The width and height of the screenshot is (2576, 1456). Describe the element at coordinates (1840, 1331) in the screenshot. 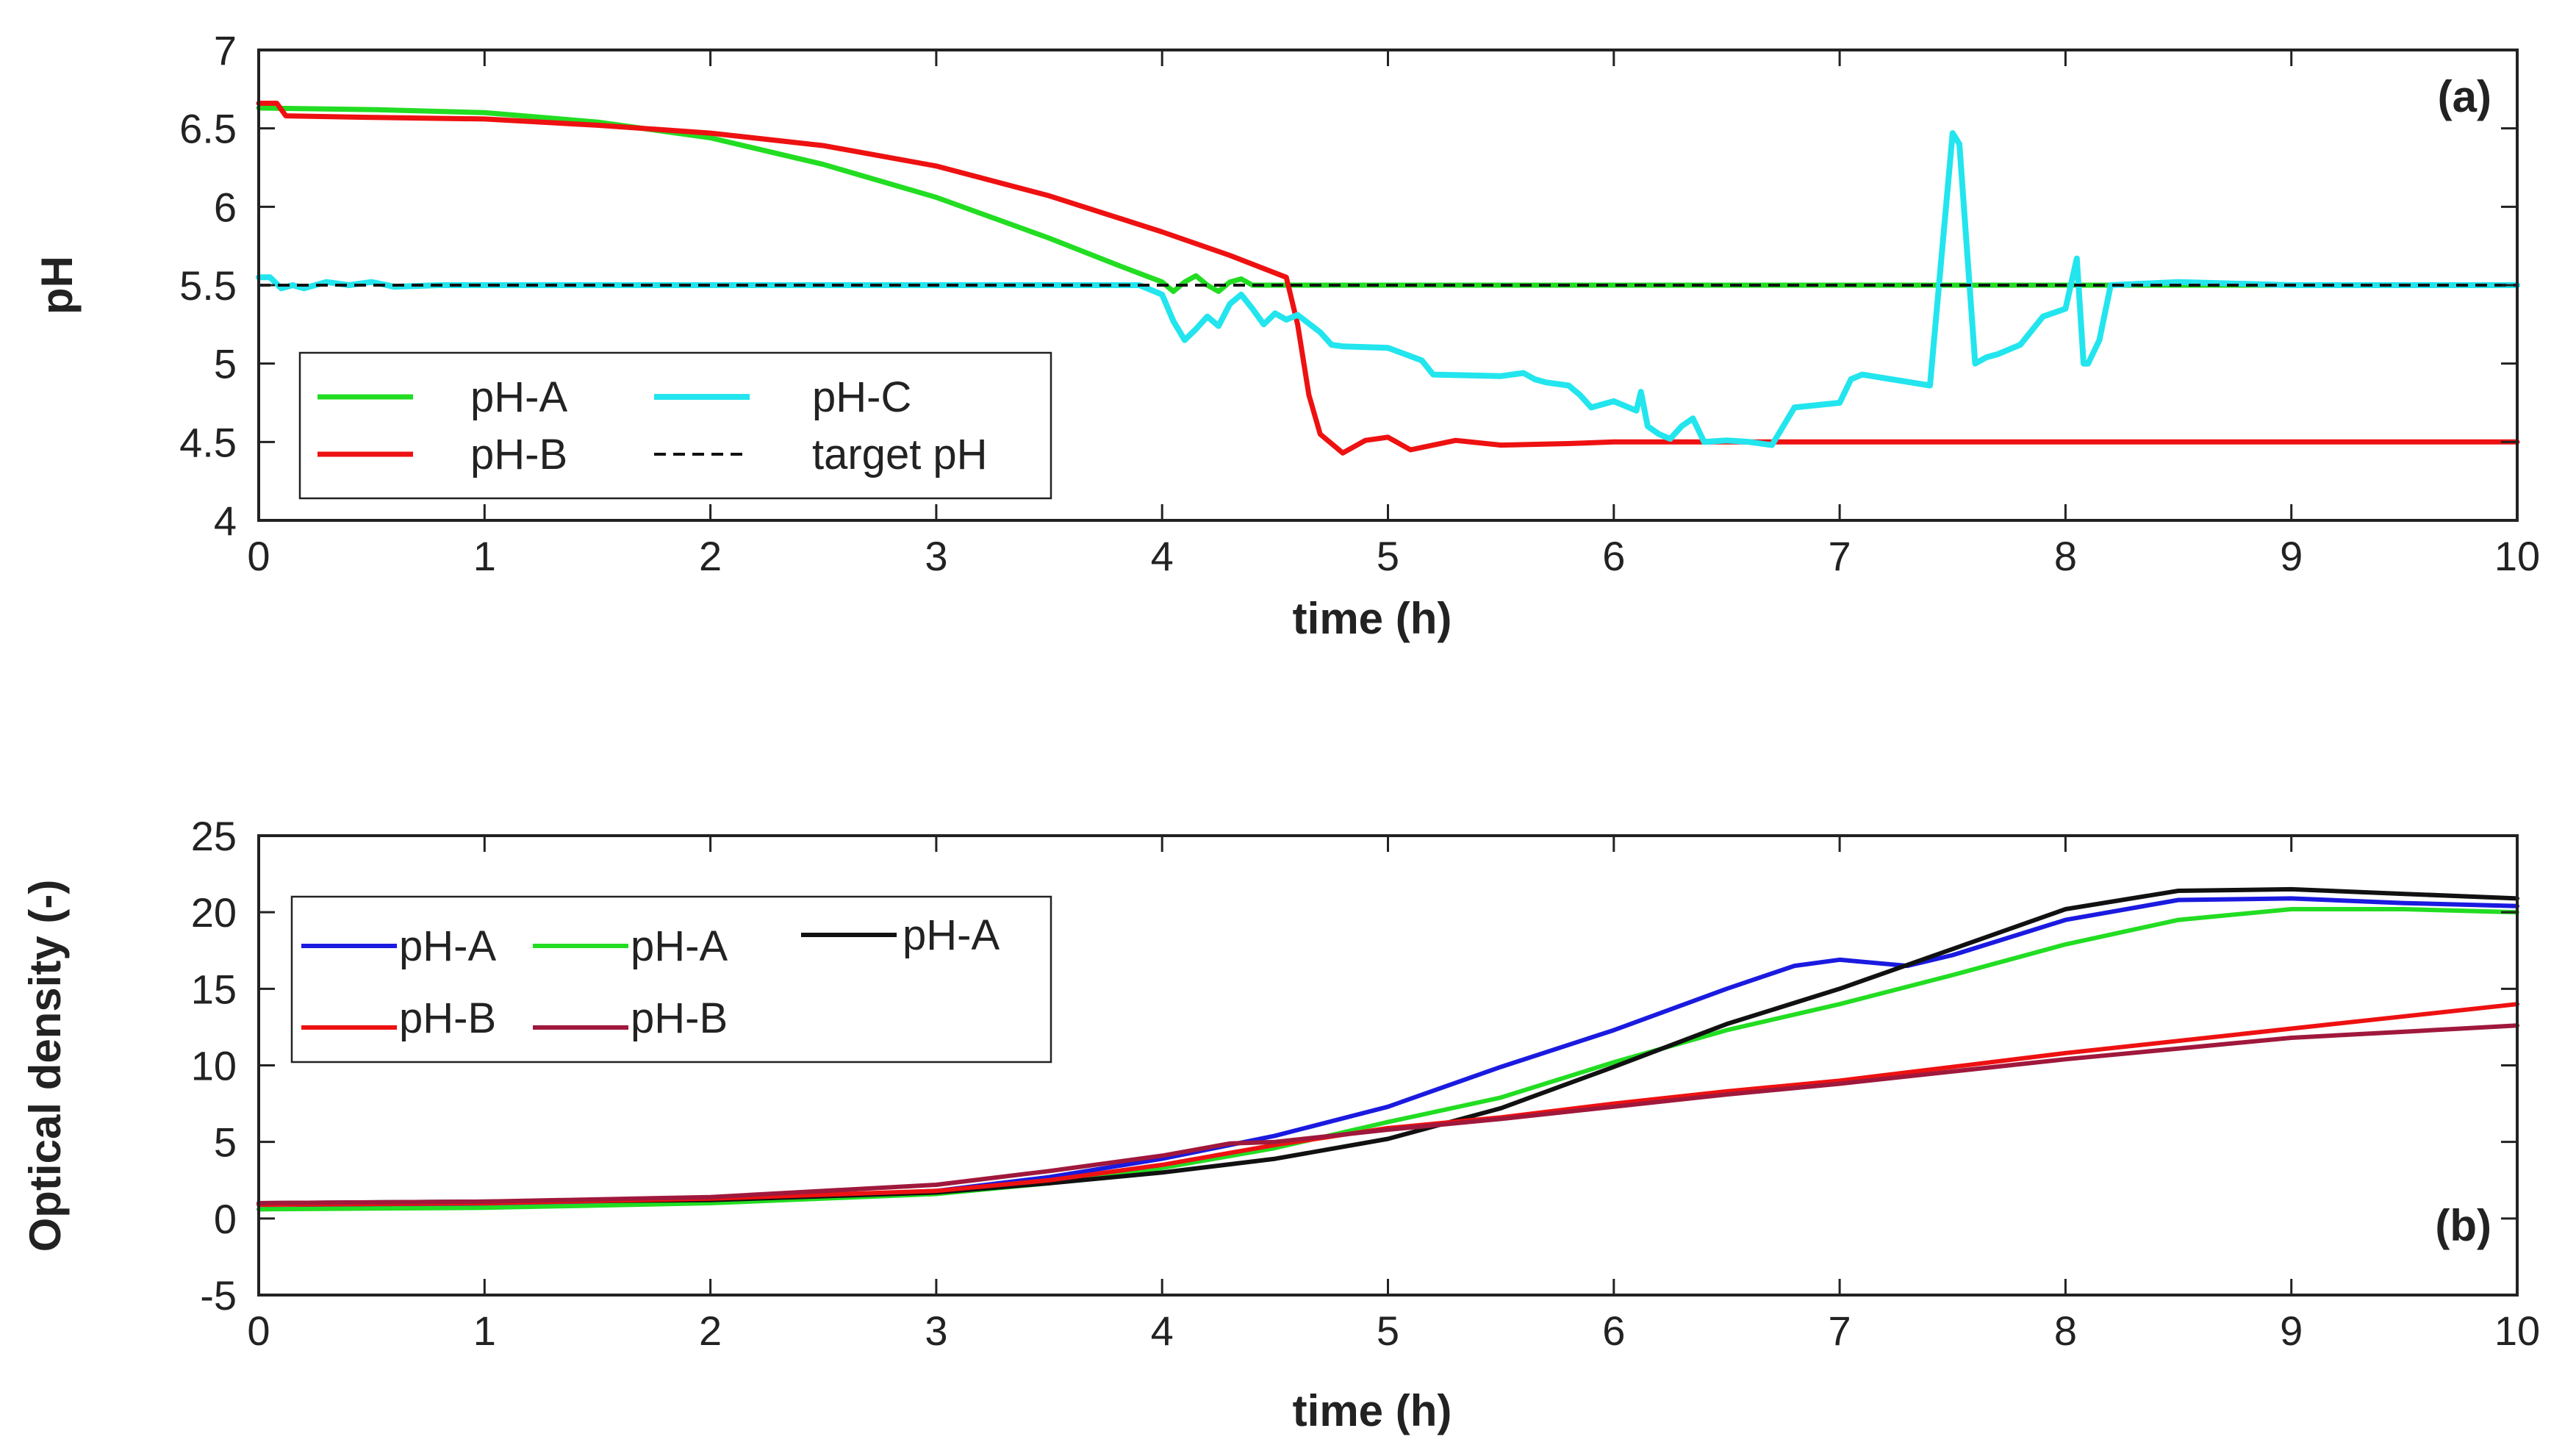

I see `panel-b-x-tick-label: 7` at that location.